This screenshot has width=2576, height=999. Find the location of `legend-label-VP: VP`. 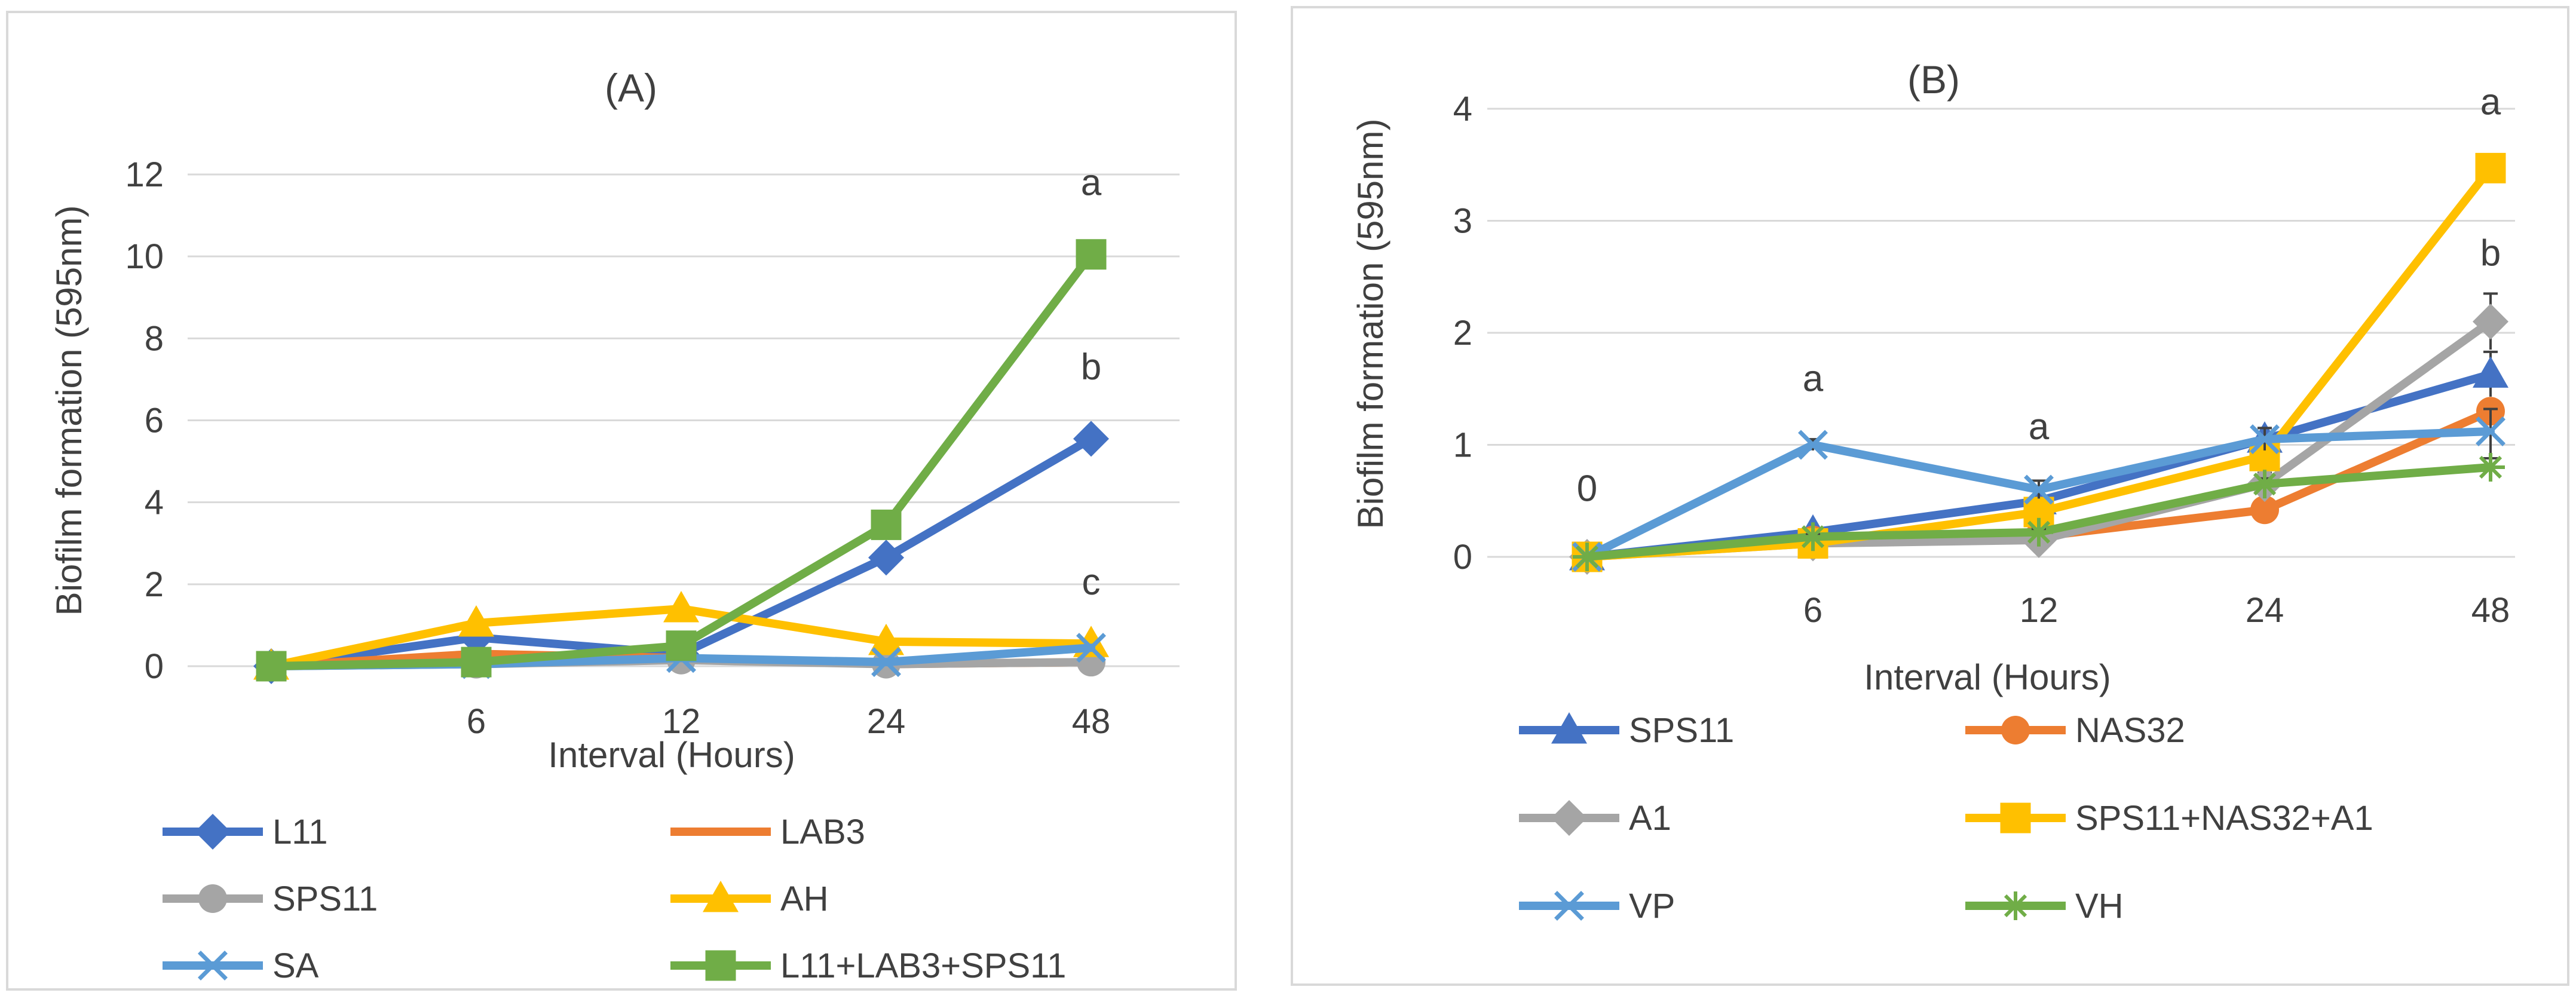

legend-label-VP: VP is located at coordinates (1652, 906).